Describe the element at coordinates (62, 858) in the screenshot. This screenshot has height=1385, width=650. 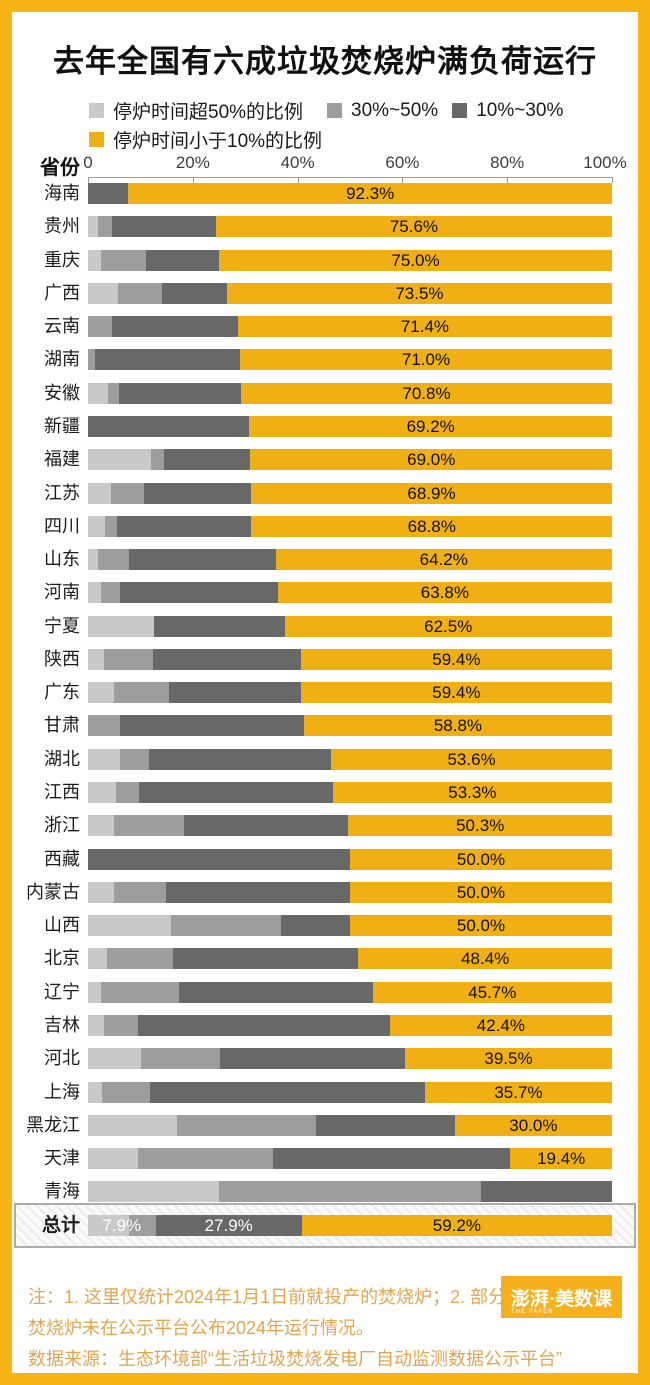
I see `category-label: 西藏` at that location.